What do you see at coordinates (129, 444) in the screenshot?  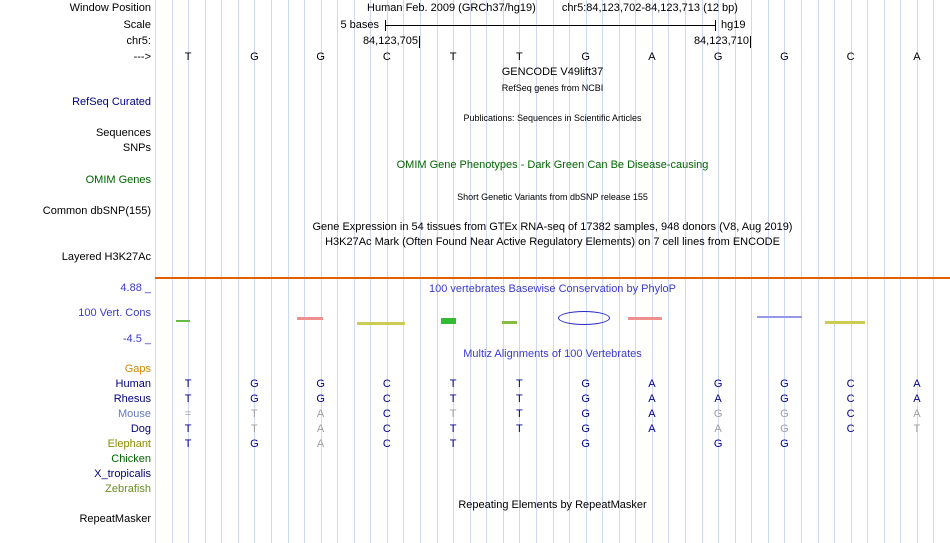 I see `species-label-elephant: Elephant` at bounding box center [129, 444].